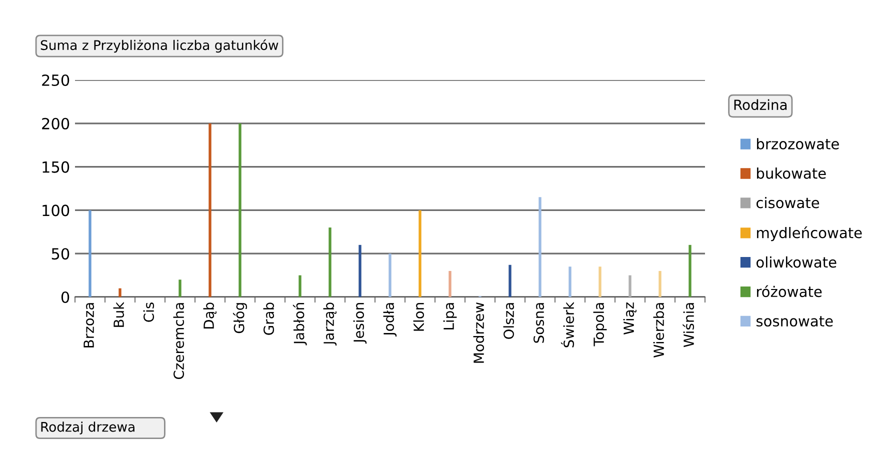 The width and height of the screenshot is (893, 456). I want to click on x-tick-label: Jabłoń, so click(299, 324).